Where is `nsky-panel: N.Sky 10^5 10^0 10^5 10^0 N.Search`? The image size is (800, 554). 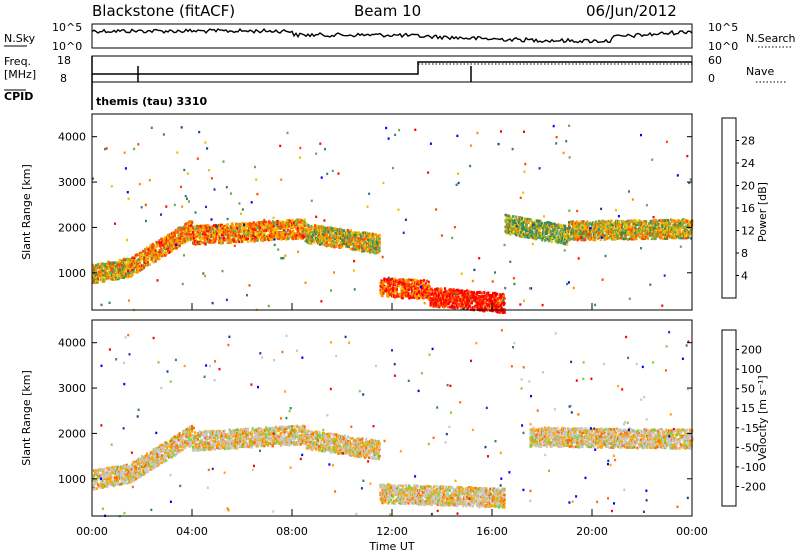
nsky-panel: N.Sky 10^5 10^0 10^5 10^0 N.Search is located at coordinates (400, 37).